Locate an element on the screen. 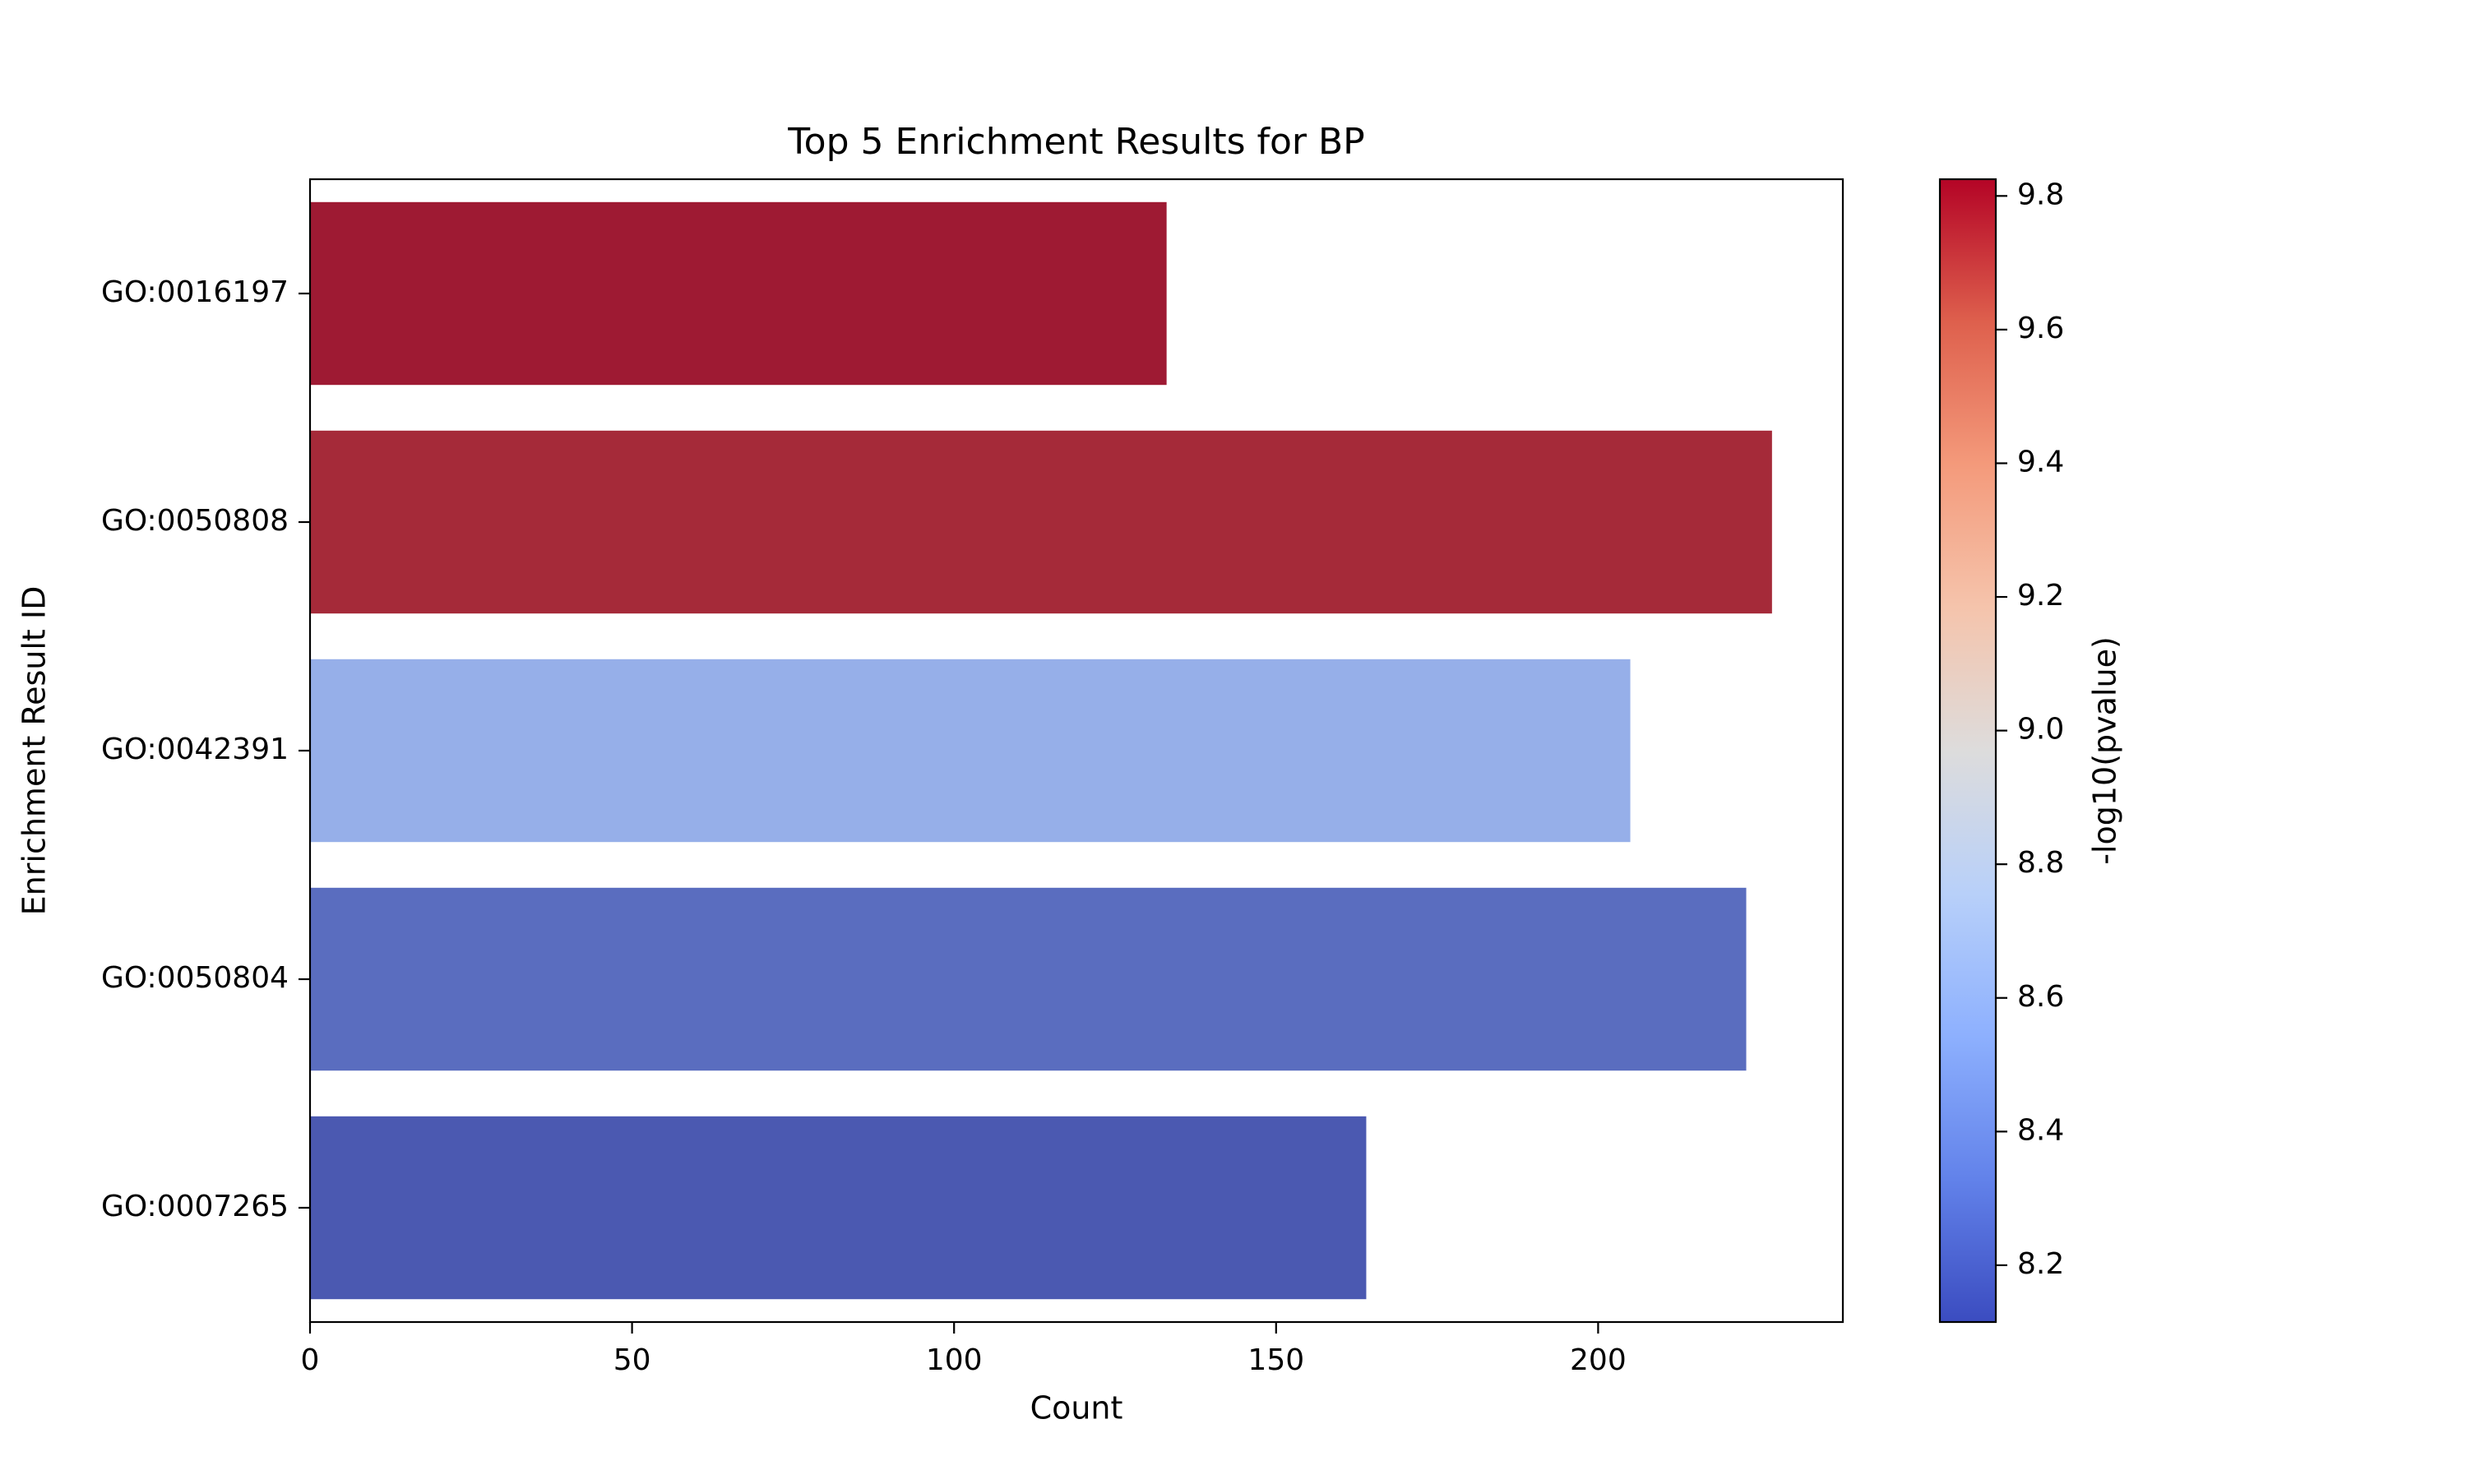  x-tick-label: 200 is located at coordinates (1598, 1360).